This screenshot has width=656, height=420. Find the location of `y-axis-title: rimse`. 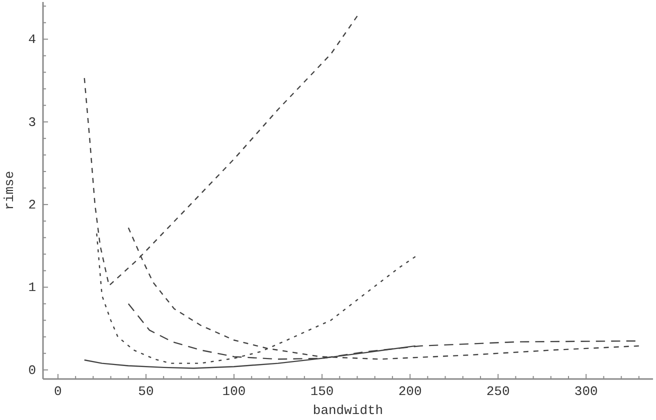

y-axis-title: rimse is located at coordinates (9, 190).